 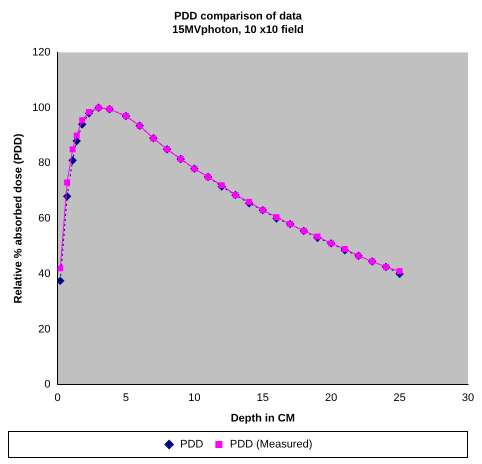 I want to click on y-tick-label: 20, so click(x=44, y=329).